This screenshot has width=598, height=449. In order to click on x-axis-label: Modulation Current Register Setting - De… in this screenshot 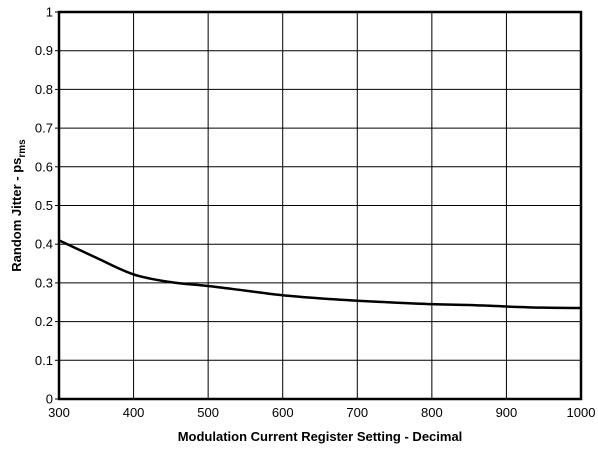, I will do `click(320, 436)`.